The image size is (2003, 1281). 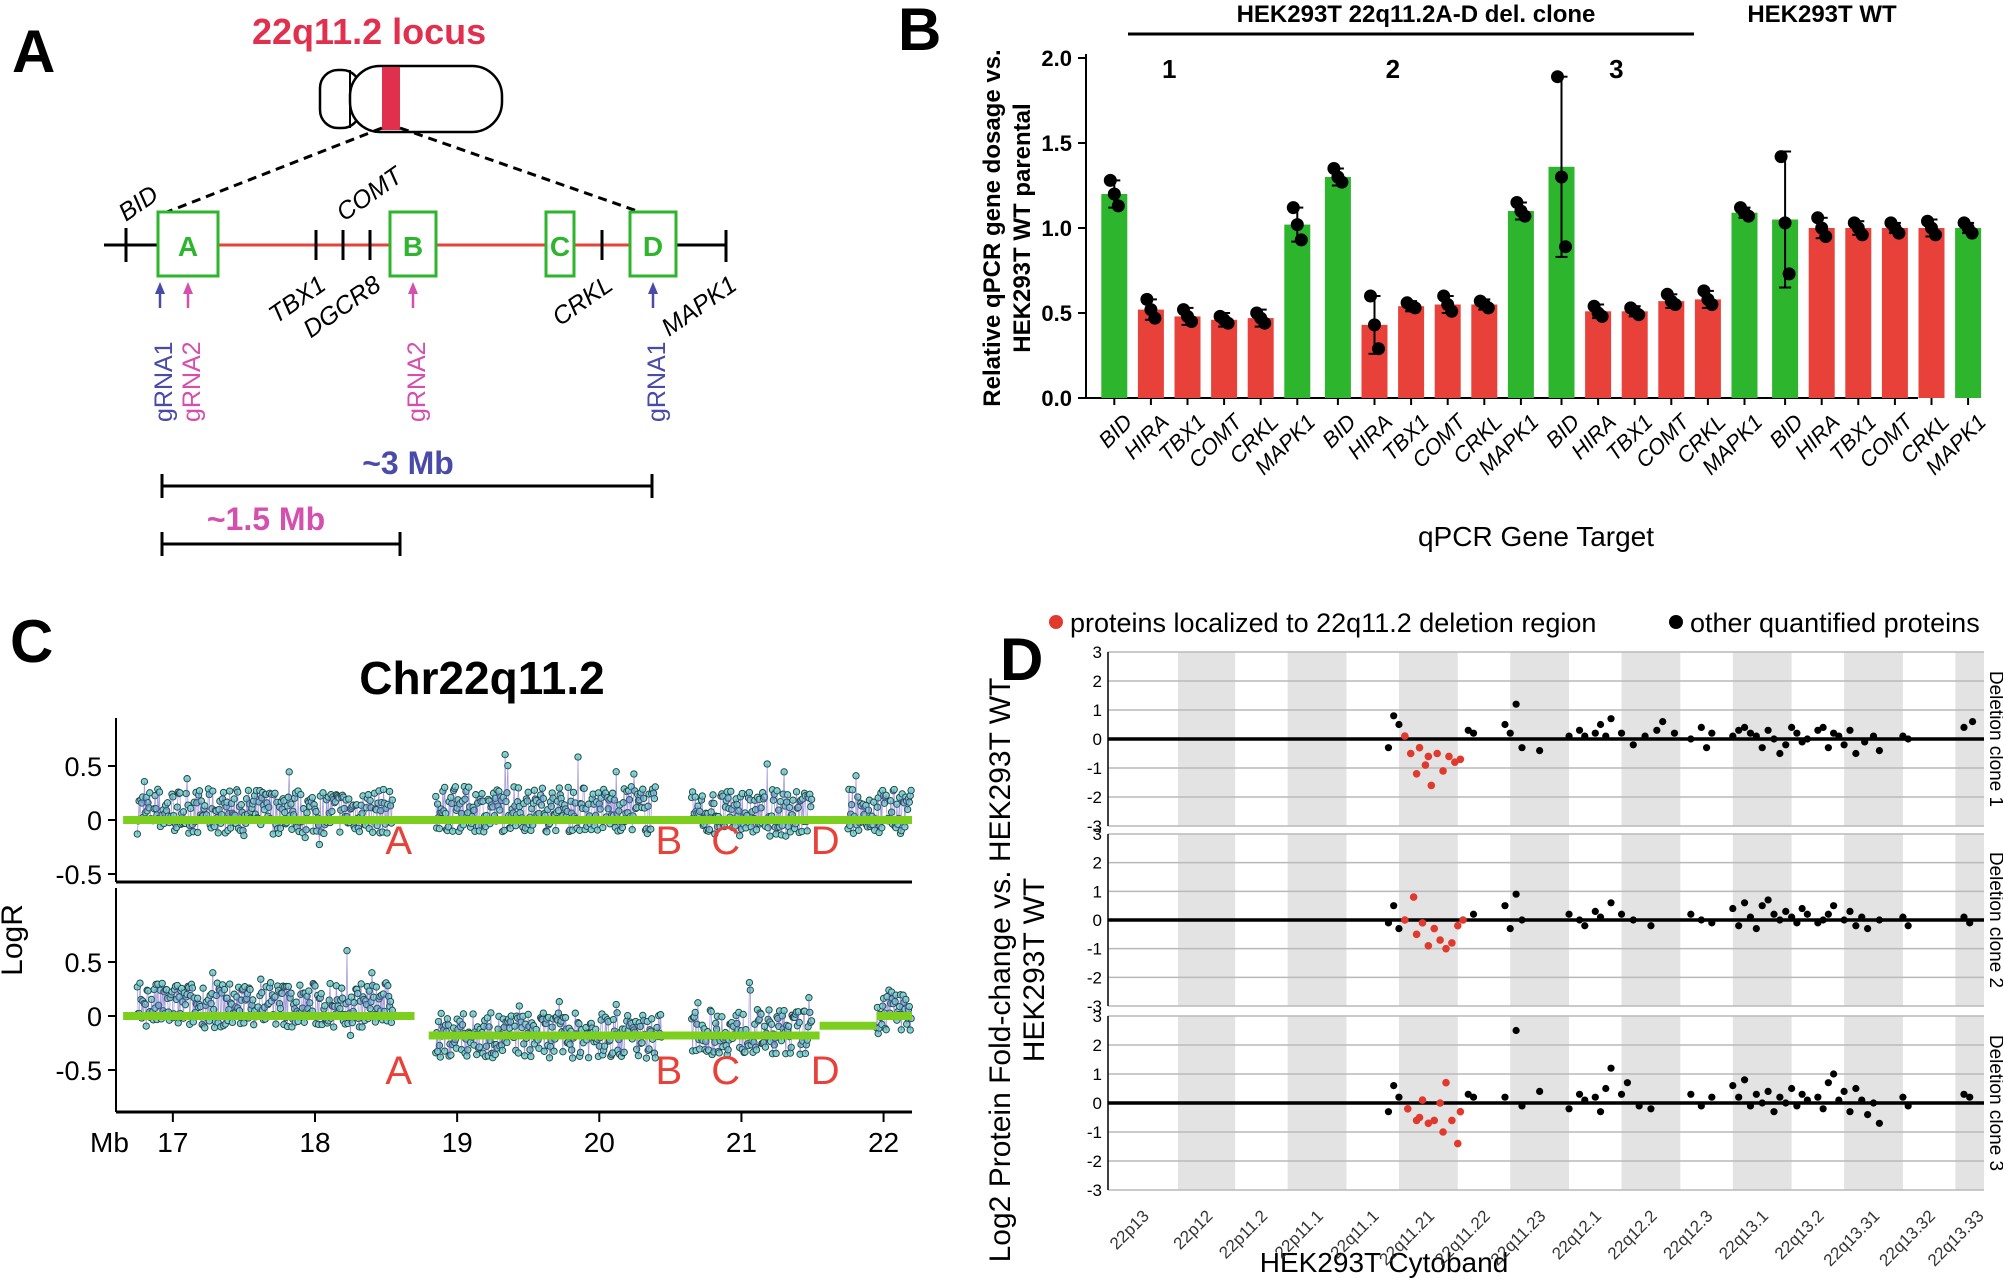 What do you see at coordinates (725, 1071) in the screenshot?
I see `chart-c-region-label: C` at bounding box center [725, 1071].